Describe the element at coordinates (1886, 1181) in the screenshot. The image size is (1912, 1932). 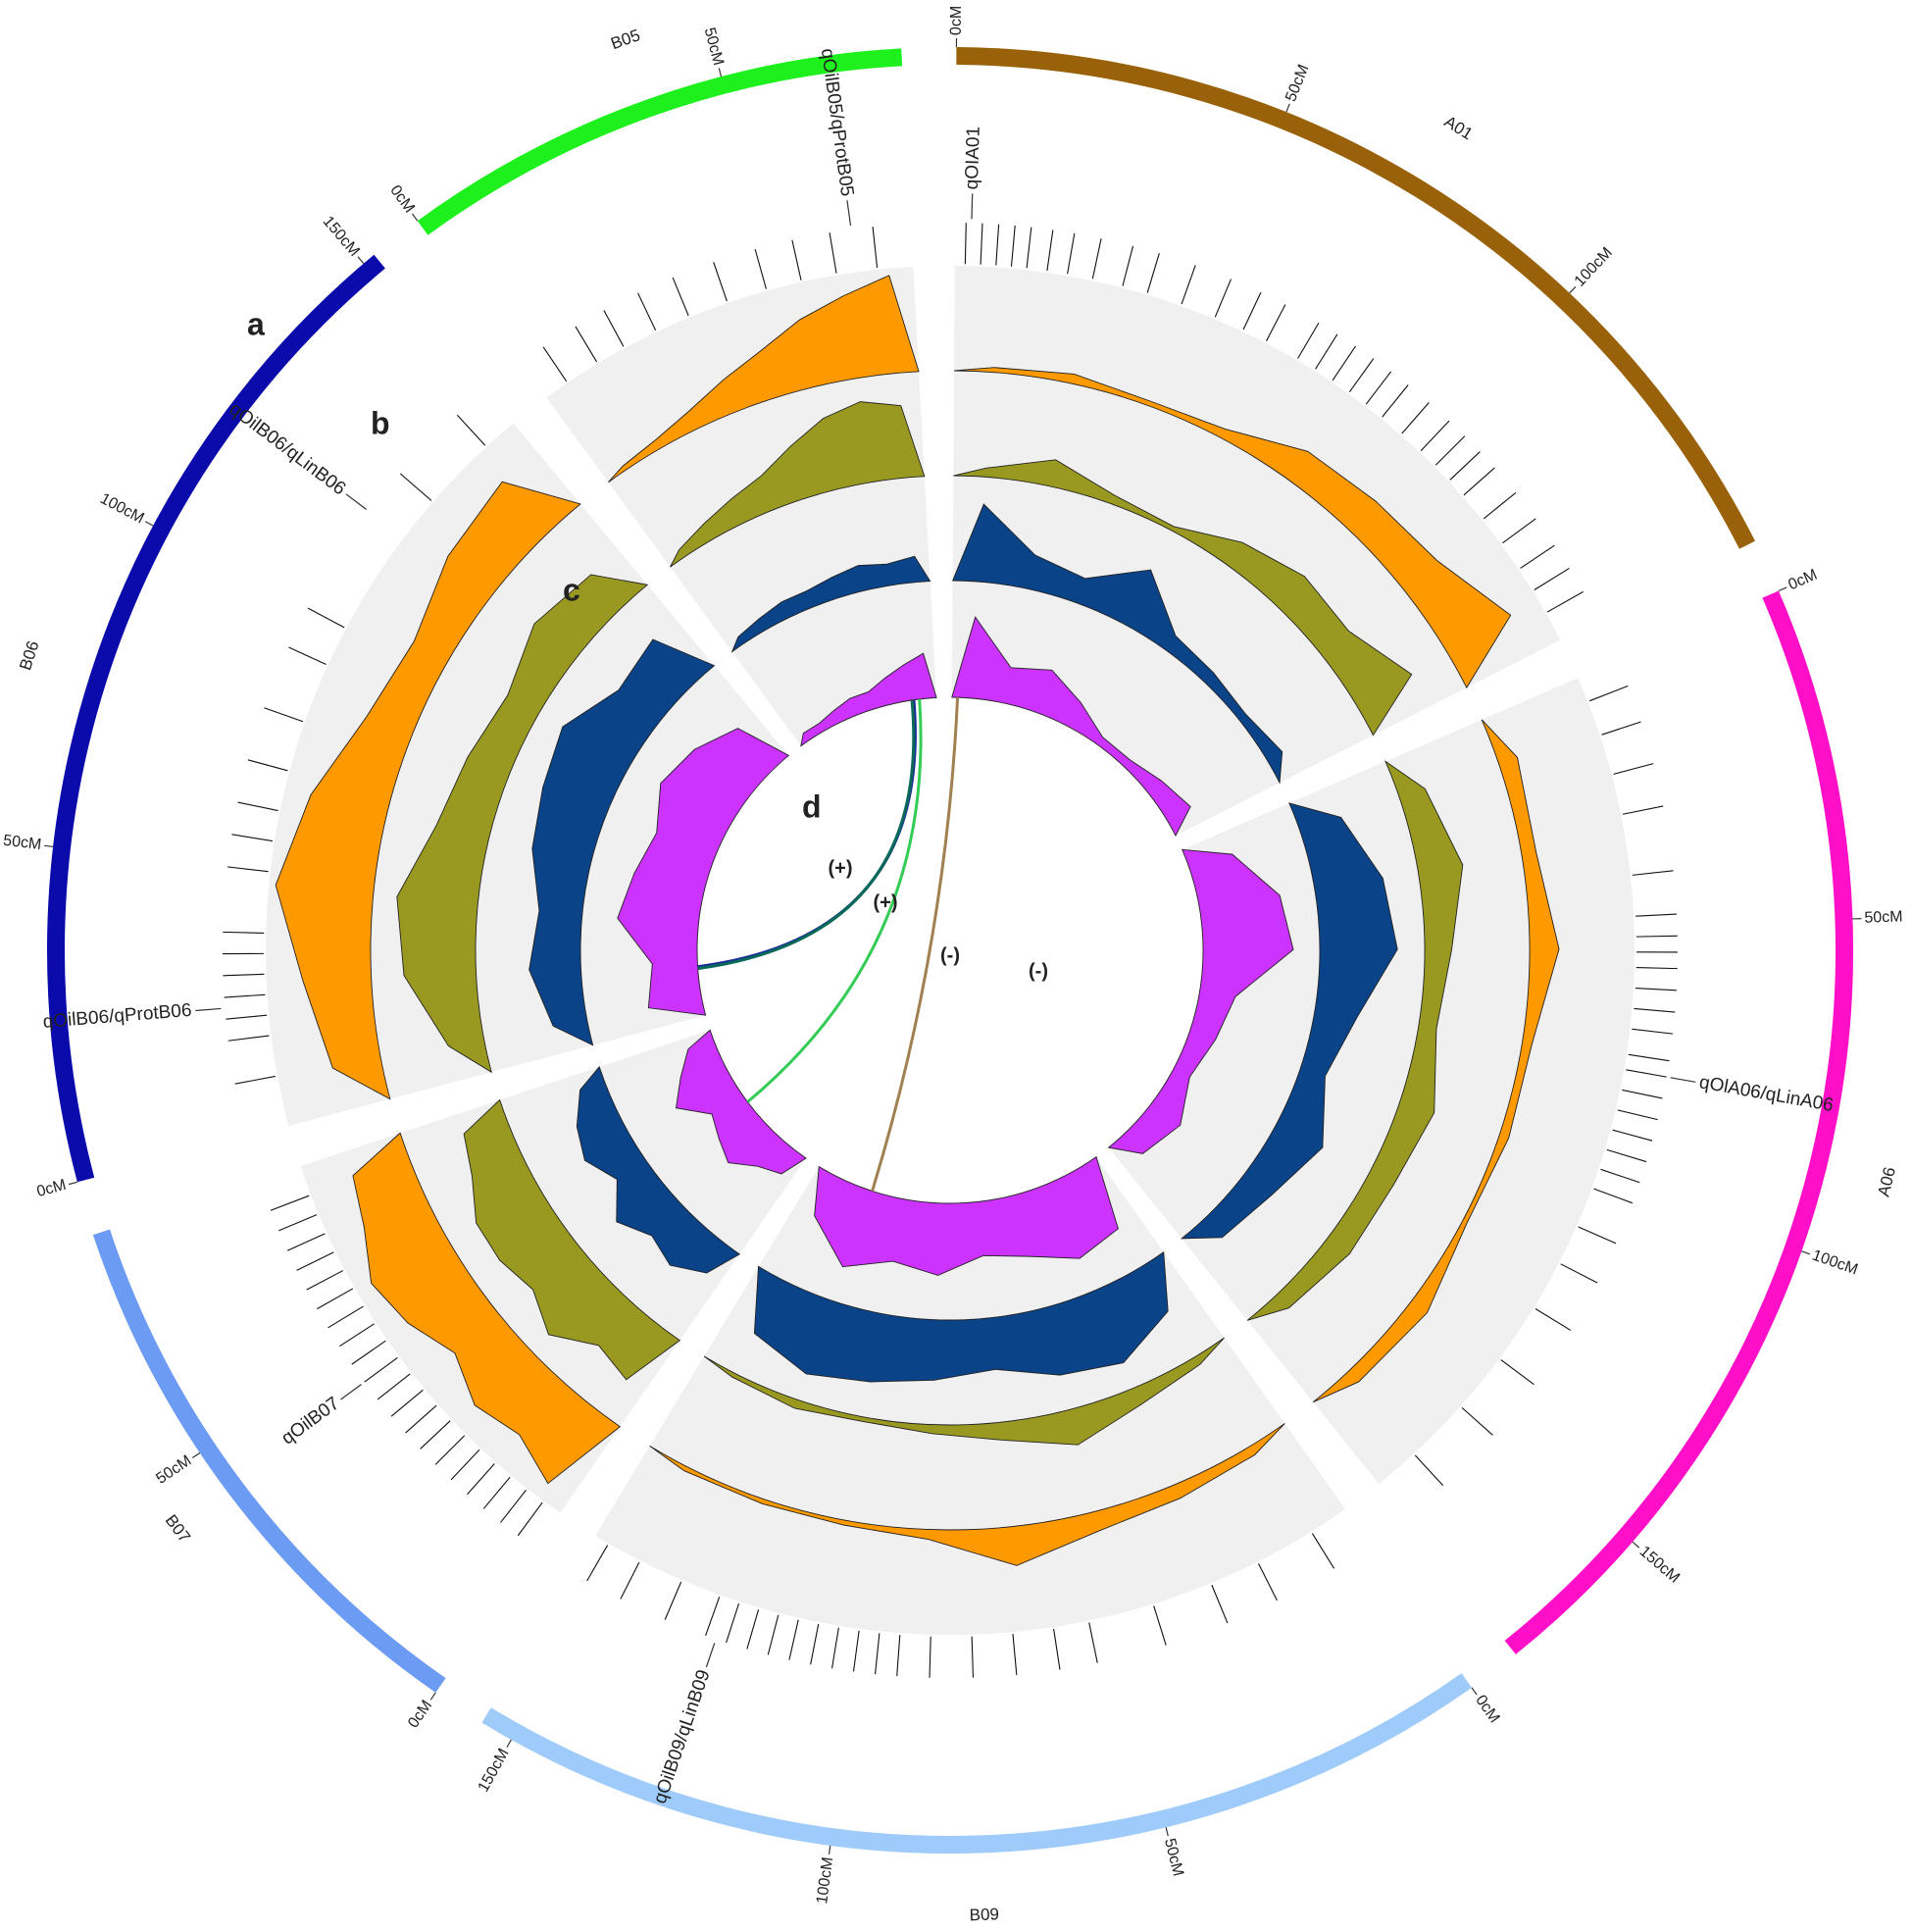
I see `chromosome-name: A06` at that location.